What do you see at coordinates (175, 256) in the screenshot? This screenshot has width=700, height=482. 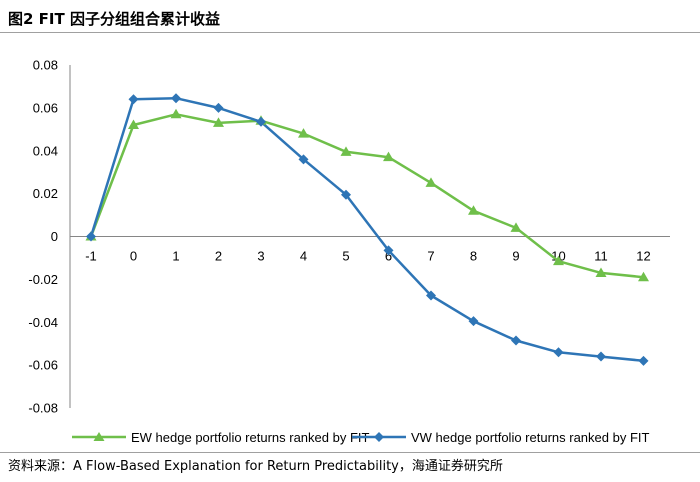 I see `x-tick-label: 1` at bounding box center [175, 256].